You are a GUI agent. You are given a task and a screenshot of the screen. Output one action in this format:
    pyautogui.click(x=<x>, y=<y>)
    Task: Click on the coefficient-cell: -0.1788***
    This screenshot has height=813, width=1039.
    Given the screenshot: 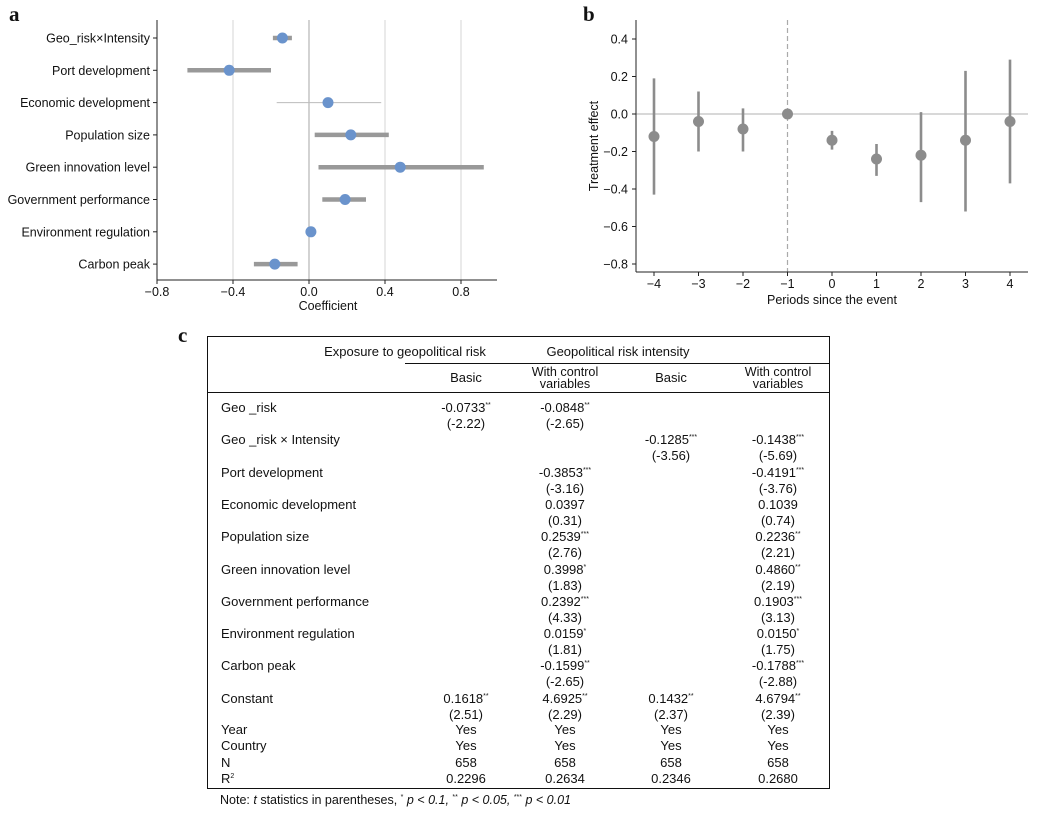 What is the action you would take?
    pyautogui.click(x=778, y=665)
    